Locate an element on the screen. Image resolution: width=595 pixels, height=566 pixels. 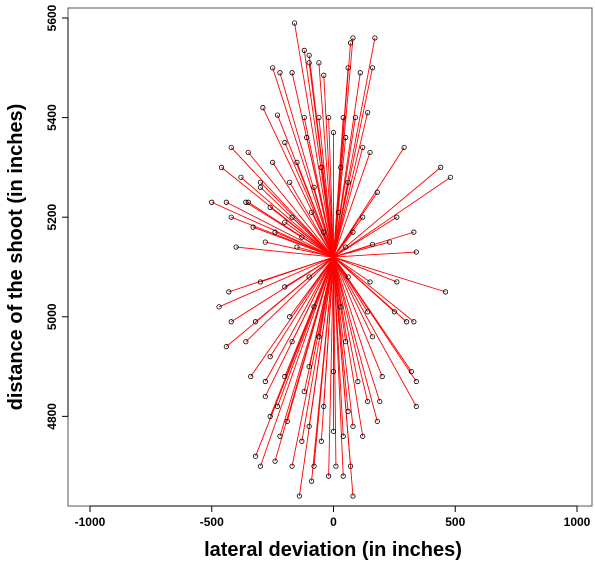
y-tick-label-4: 5600 is located at coordinates (52, 17).